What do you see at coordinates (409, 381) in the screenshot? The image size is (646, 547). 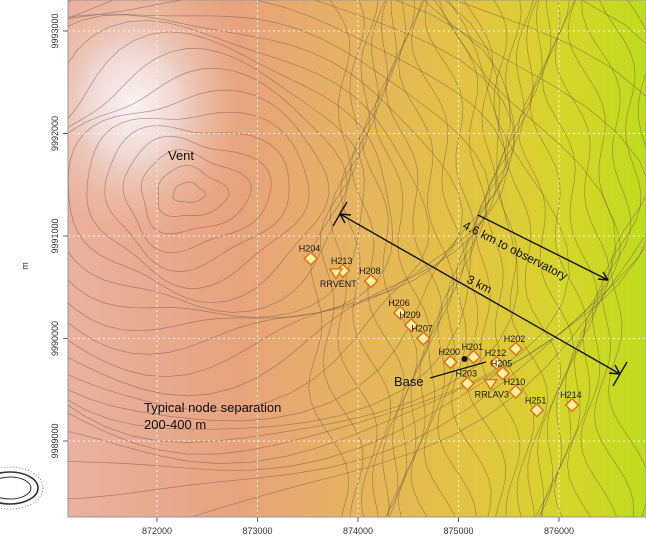 I see `base-label: Base` at bounding box center [409, 381].